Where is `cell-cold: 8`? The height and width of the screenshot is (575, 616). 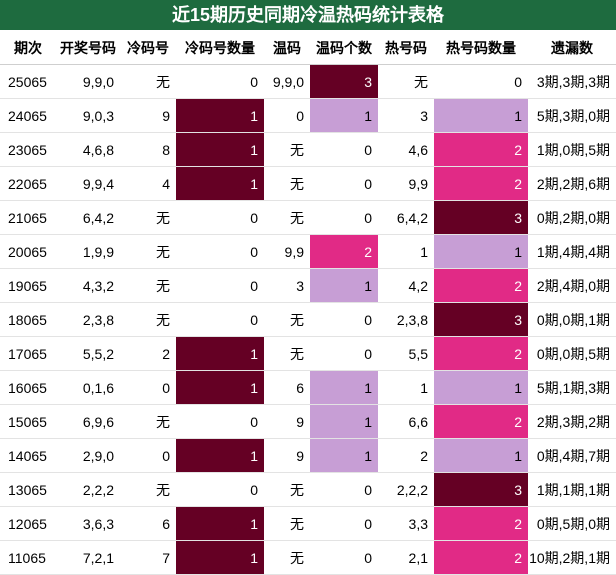
cell-cold: 8 is located at coordinates (148, 149).